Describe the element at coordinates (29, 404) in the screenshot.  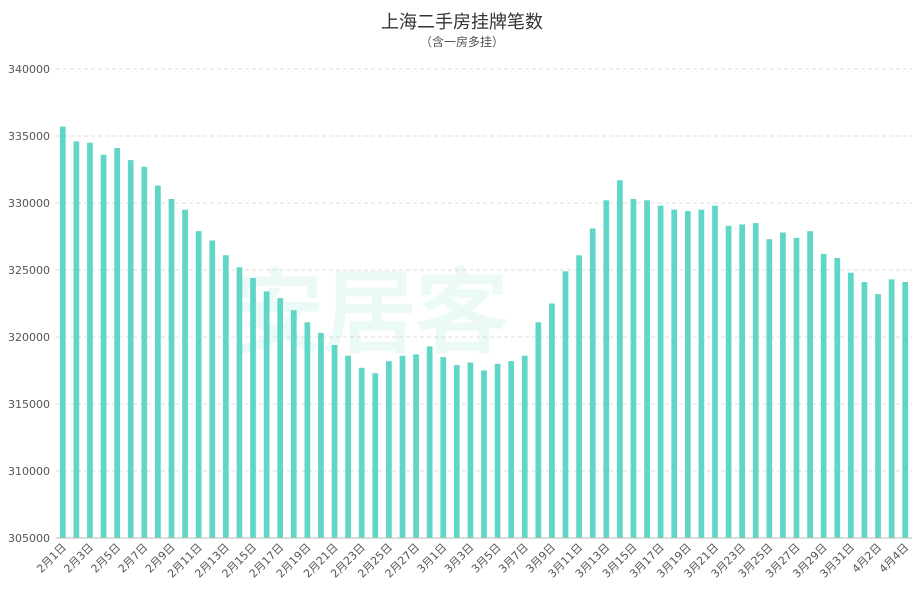
I see `y-tick-label: 315000` at that location.